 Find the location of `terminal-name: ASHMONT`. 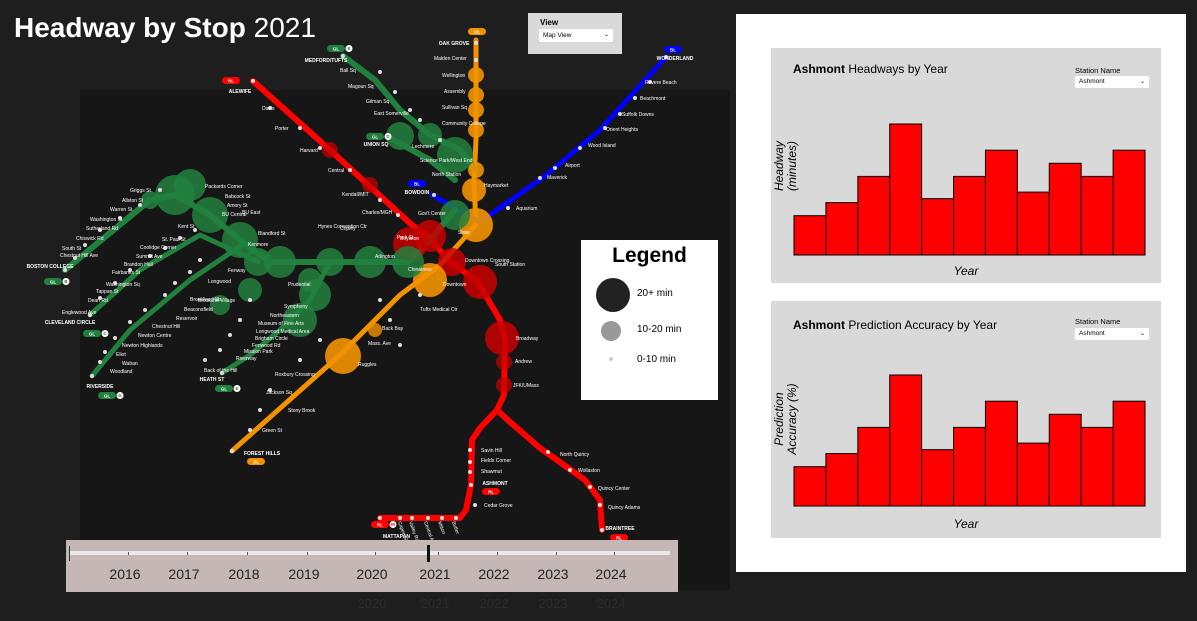

terminal-name: ASHMONT is located at coordinates (494, 484).